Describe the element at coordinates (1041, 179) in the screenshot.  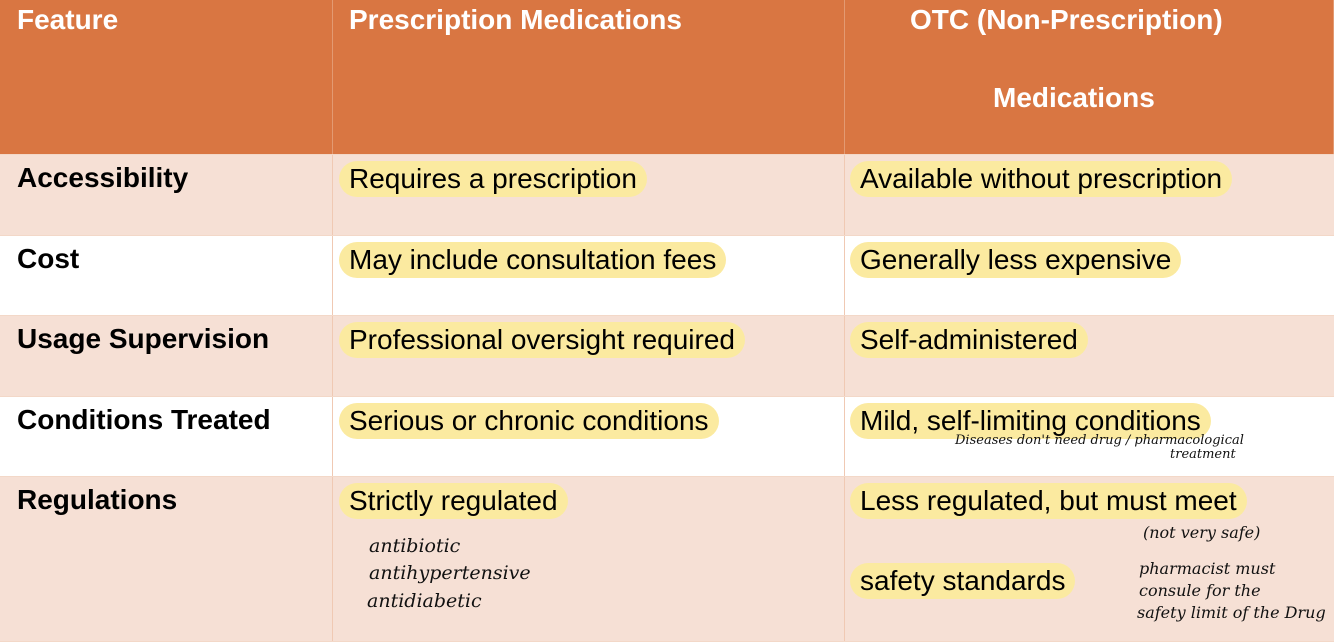
I see `otc-value: Available without prescription` at that location.